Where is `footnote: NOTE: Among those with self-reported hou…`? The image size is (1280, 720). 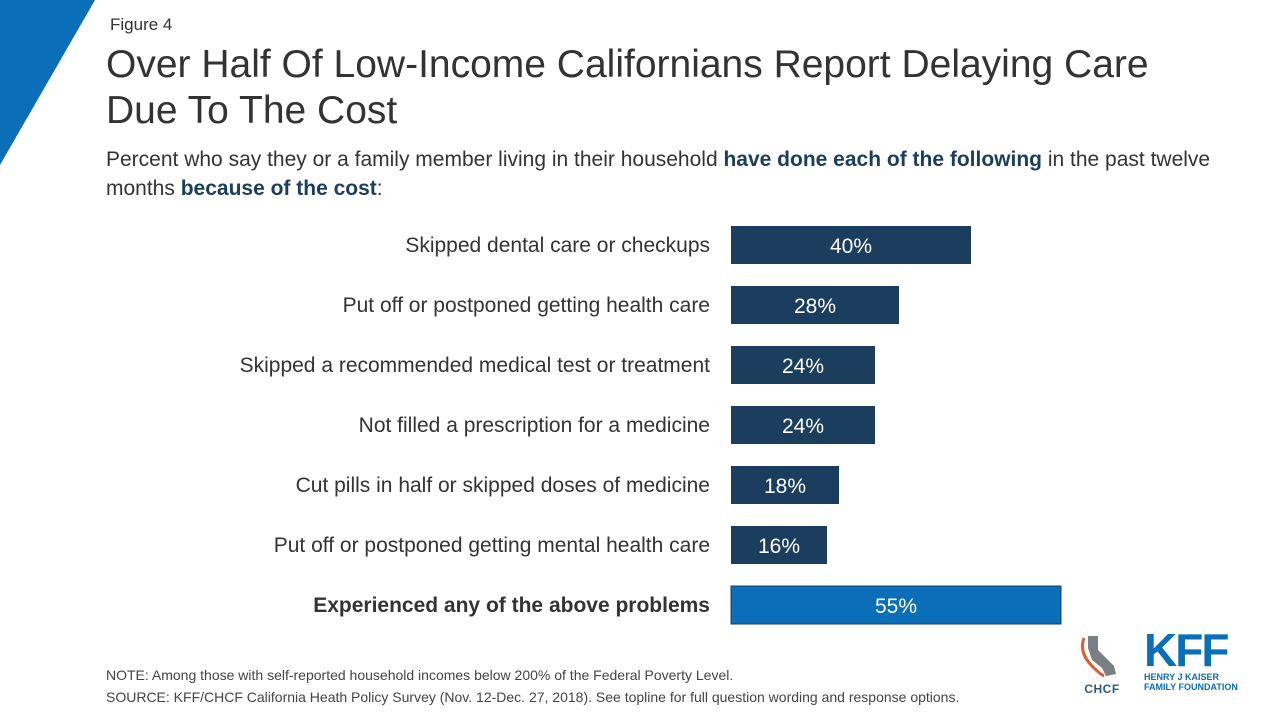
footnote: NOTE: Among those with self-reported hou… is located at coordinates (532, 686).